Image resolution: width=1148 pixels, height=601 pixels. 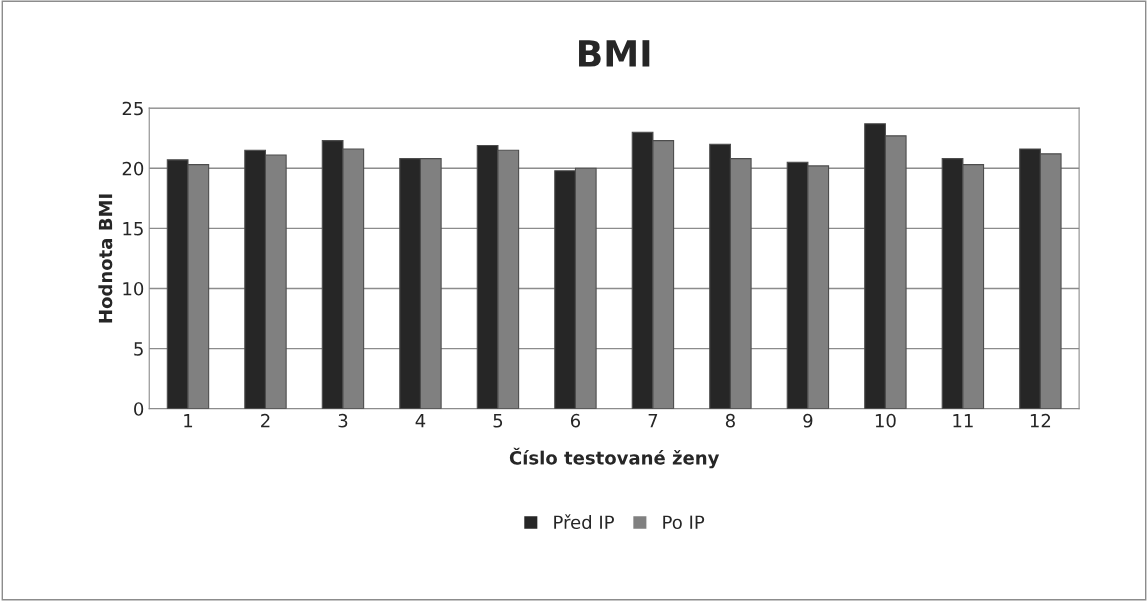 What do you see at coordinates (188, 421) in the screenshot?
I see `x-tick-label: 1` at bounding box center [188, 421].